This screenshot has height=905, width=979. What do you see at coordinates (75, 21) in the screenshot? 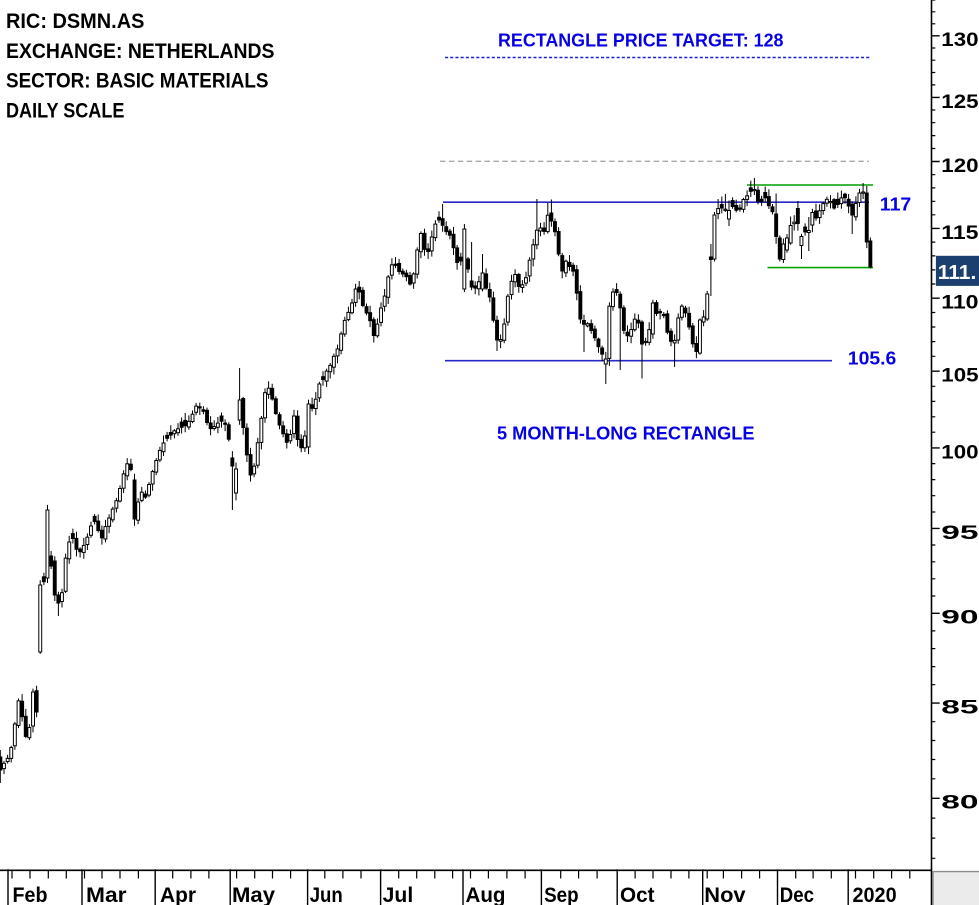
I see `svg-text: RIC: DSMN.AS` at bounding box center [75, 21].